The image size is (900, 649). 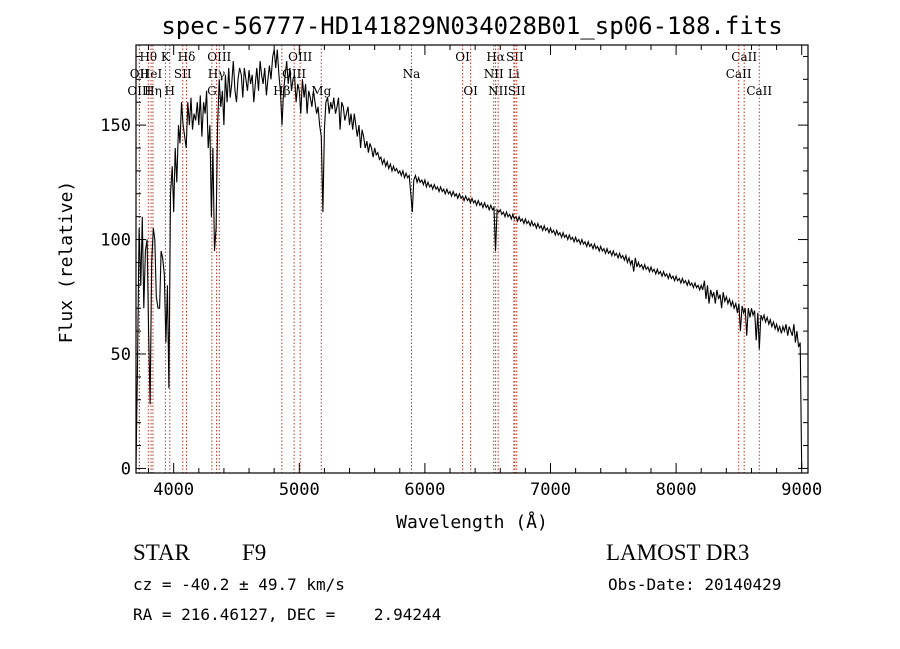 I want to click on line-label-20: NII, so click(x=494, y=74).